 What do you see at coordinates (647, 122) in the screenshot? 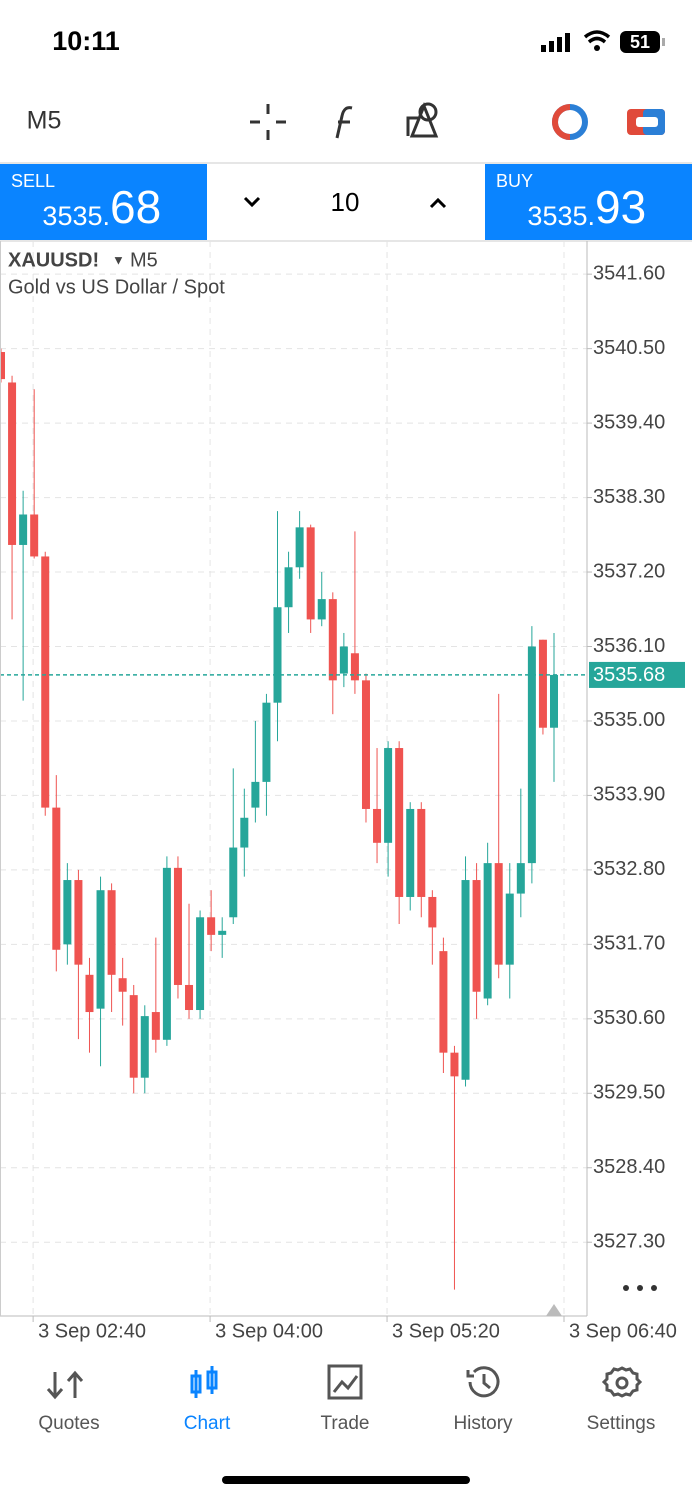
I see `depth-icon-center` at bounding box center [647, 122].